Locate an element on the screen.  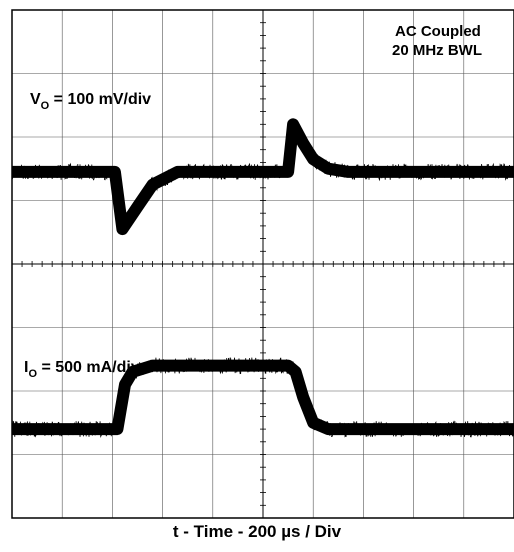
channel-label-io-scale: = 500 mA/div is located at coordinates (88, 367).